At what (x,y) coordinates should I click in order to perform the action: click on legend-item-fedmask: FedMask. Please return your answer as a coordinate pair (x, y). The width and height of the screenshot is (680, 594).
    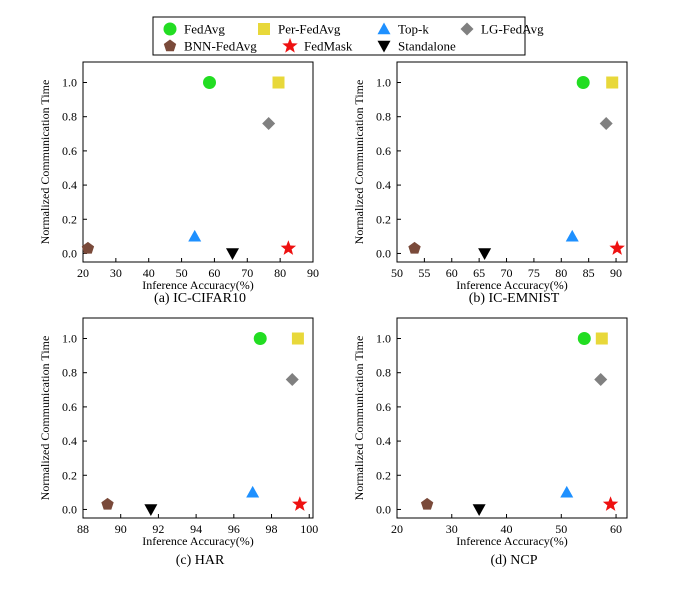
    Looking at the image, I should click on (317, 45).